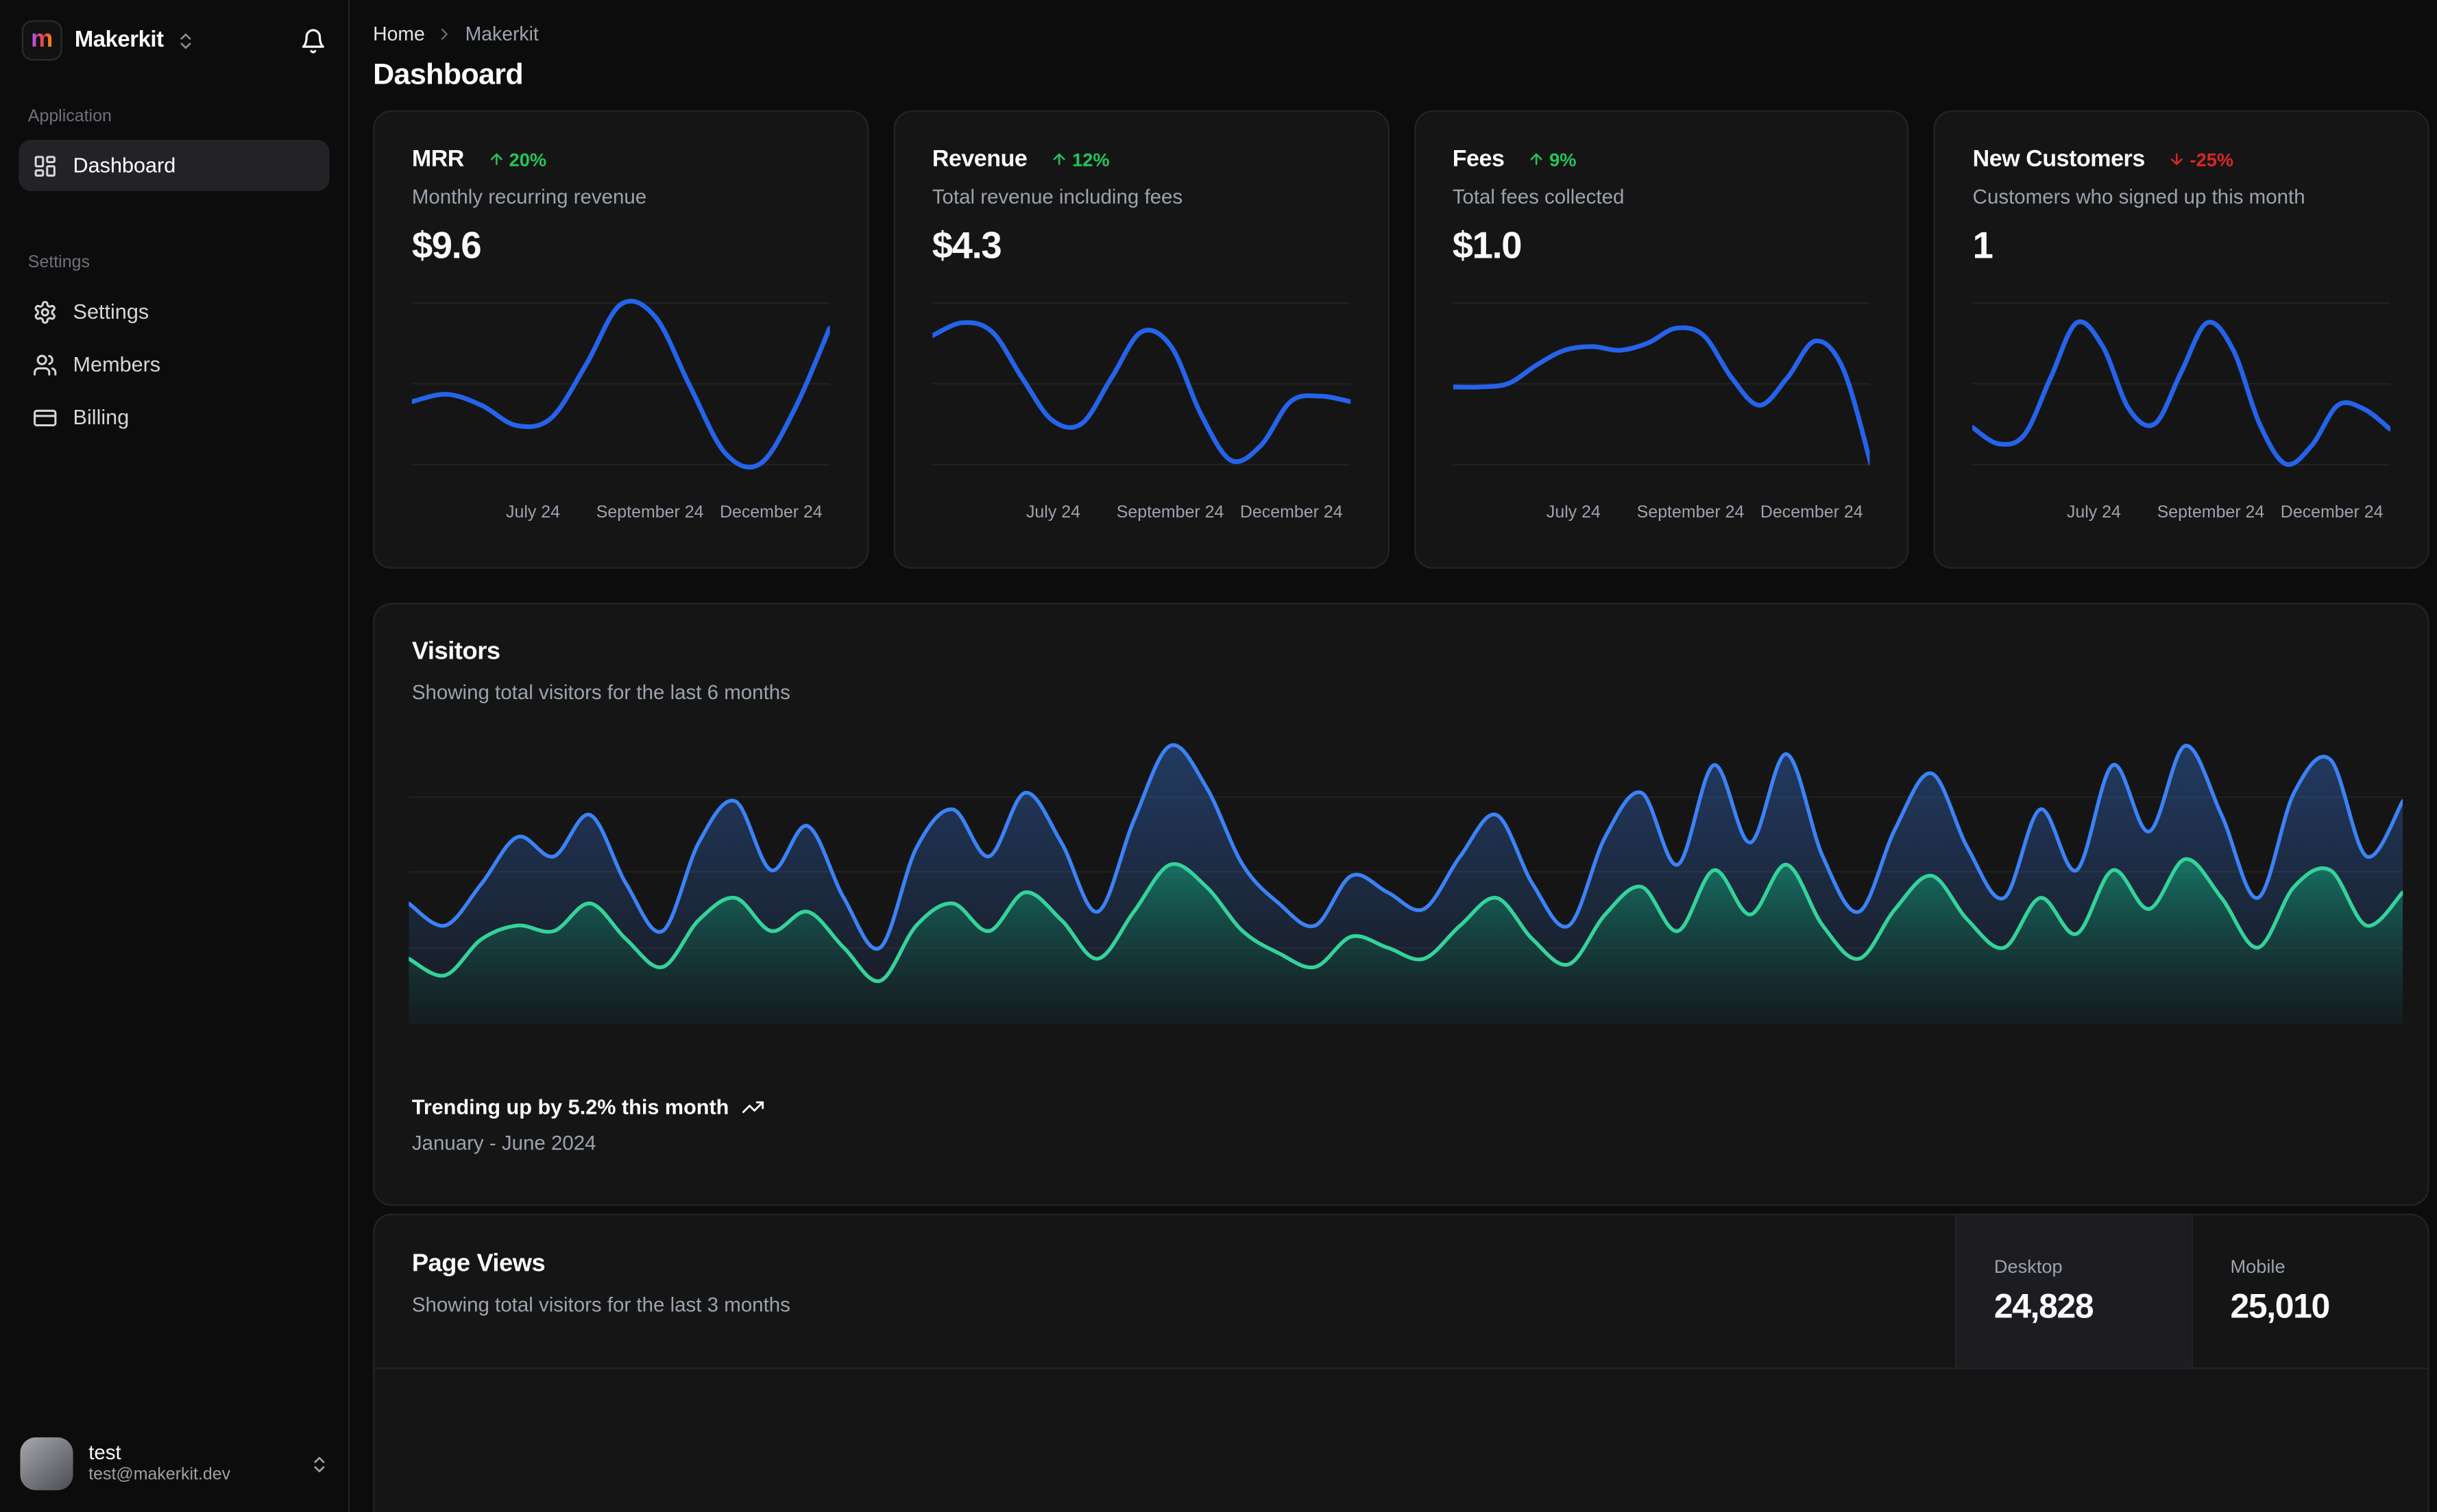 Image resolution: width=2437 pixels, height=1512 pixels. What do you see at coordinates (529, 196) in the screenshot?
I see `stat-card-subtitle: Monthly recurring revenue` at bounding box center [529, 196].